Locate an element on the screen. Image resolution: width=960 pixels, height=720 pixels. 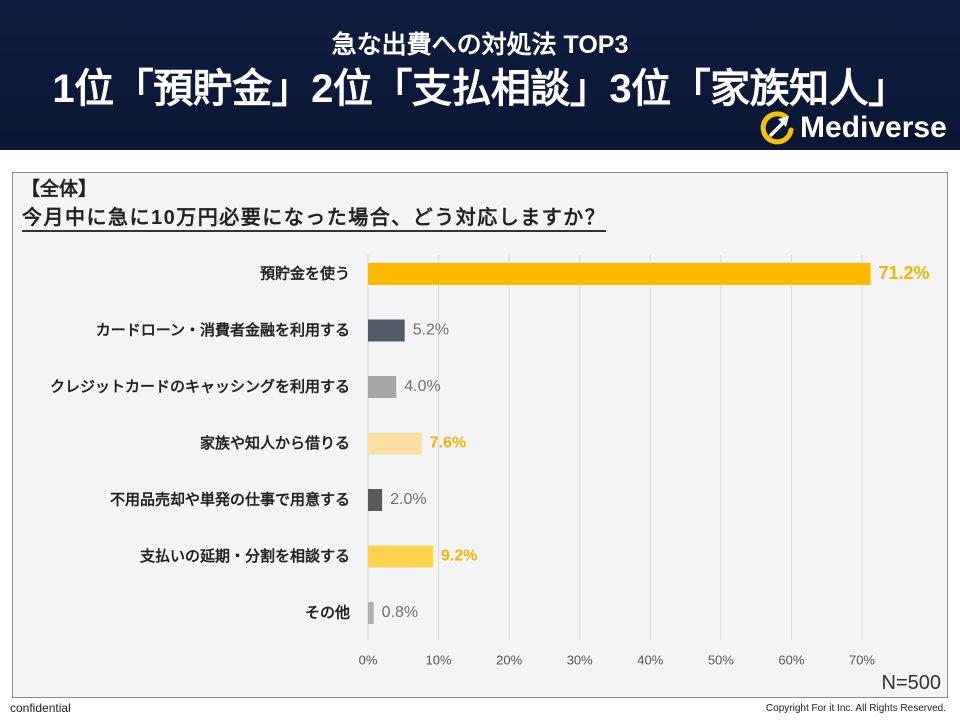
category-label: 家族や知人から借りる is located at coordinates (275, 443).